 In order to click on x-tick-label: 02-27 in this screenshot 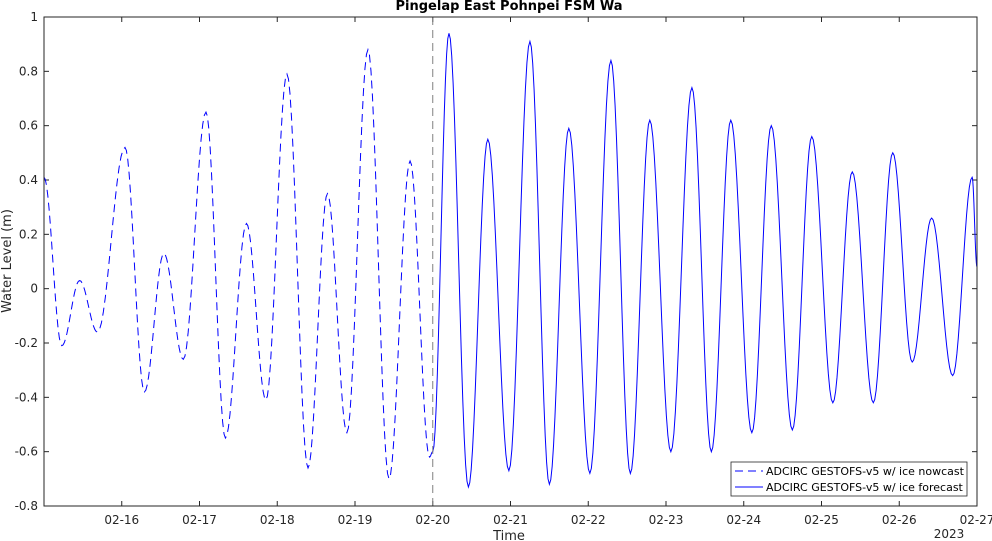, I will do `click(976, 520)`.